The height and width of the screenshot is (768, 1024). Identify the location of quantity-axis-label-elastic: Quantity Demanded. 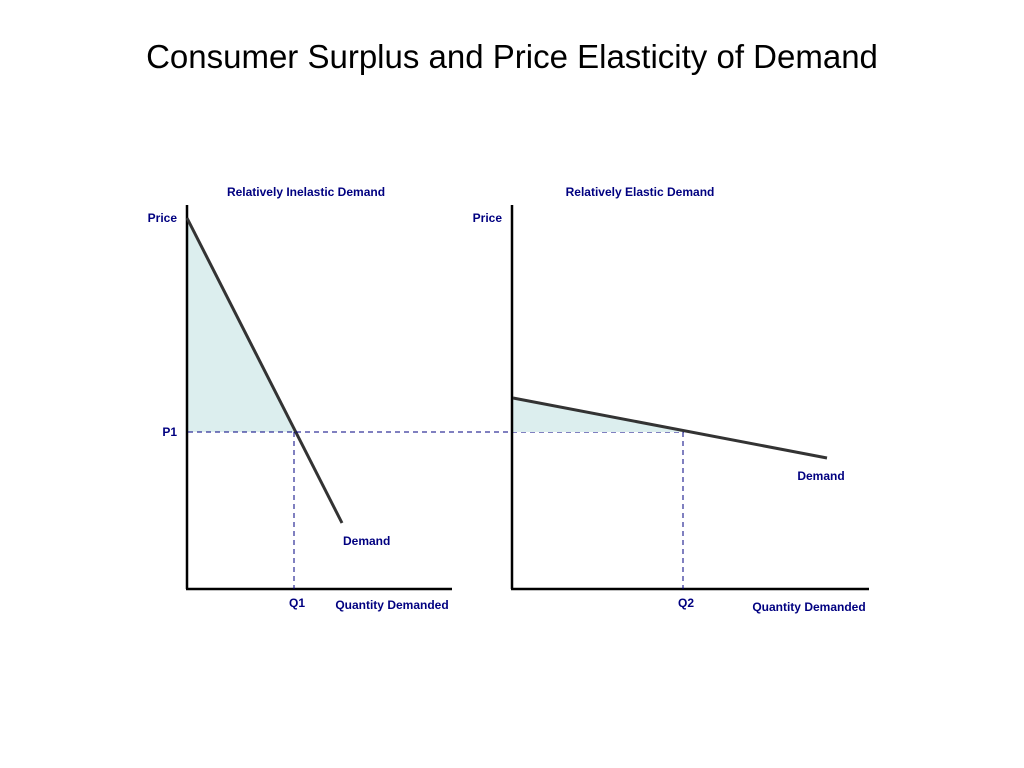
(808, 607).